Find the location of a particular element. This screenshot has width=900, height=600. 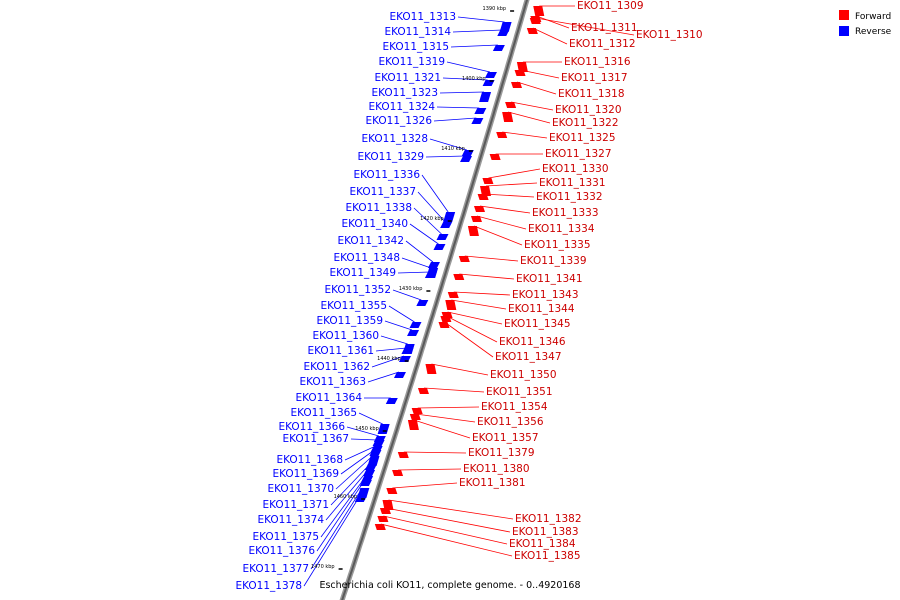

gene-label-forward: EKO11_1333 is located at coordinates (565, 213).